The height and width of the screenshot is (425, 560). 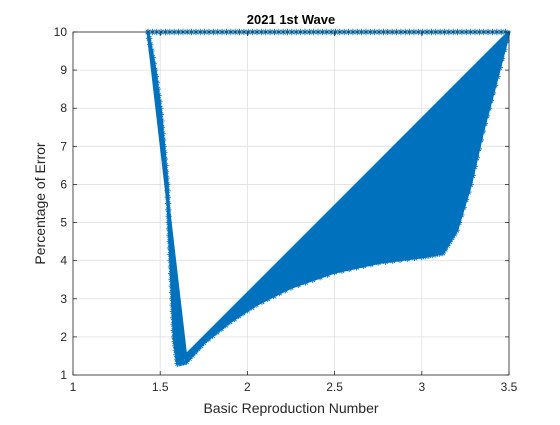 What do you see at coordinates (61, 32) in the screenshot?
I see `y-tick-label: 10` at bounding box center [61, 32].